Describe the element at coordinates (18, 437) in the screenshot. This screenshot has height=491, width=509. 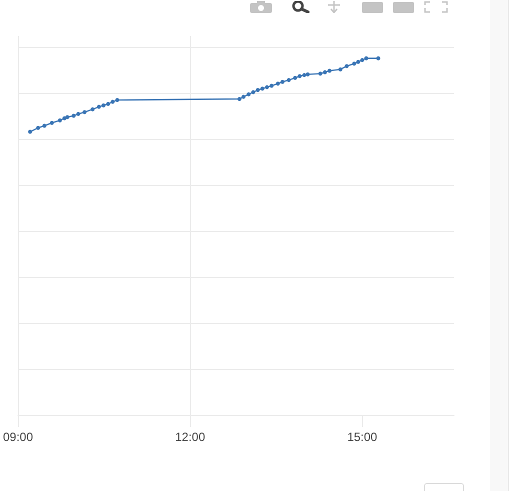
I see `x-tick-label: 09:00` at that location.